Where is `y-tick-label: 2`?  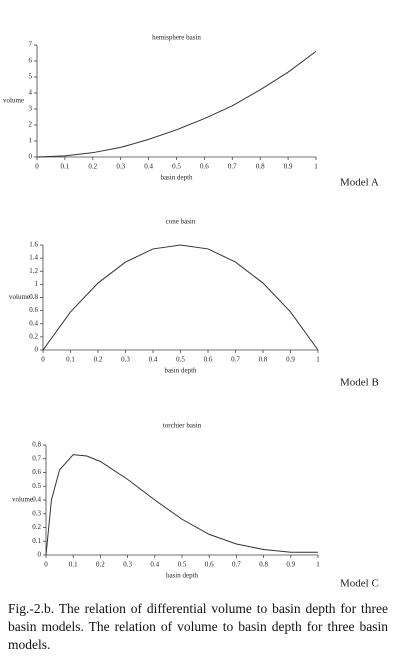 y-tick-label: 2 is located at coordinates (31, 125).